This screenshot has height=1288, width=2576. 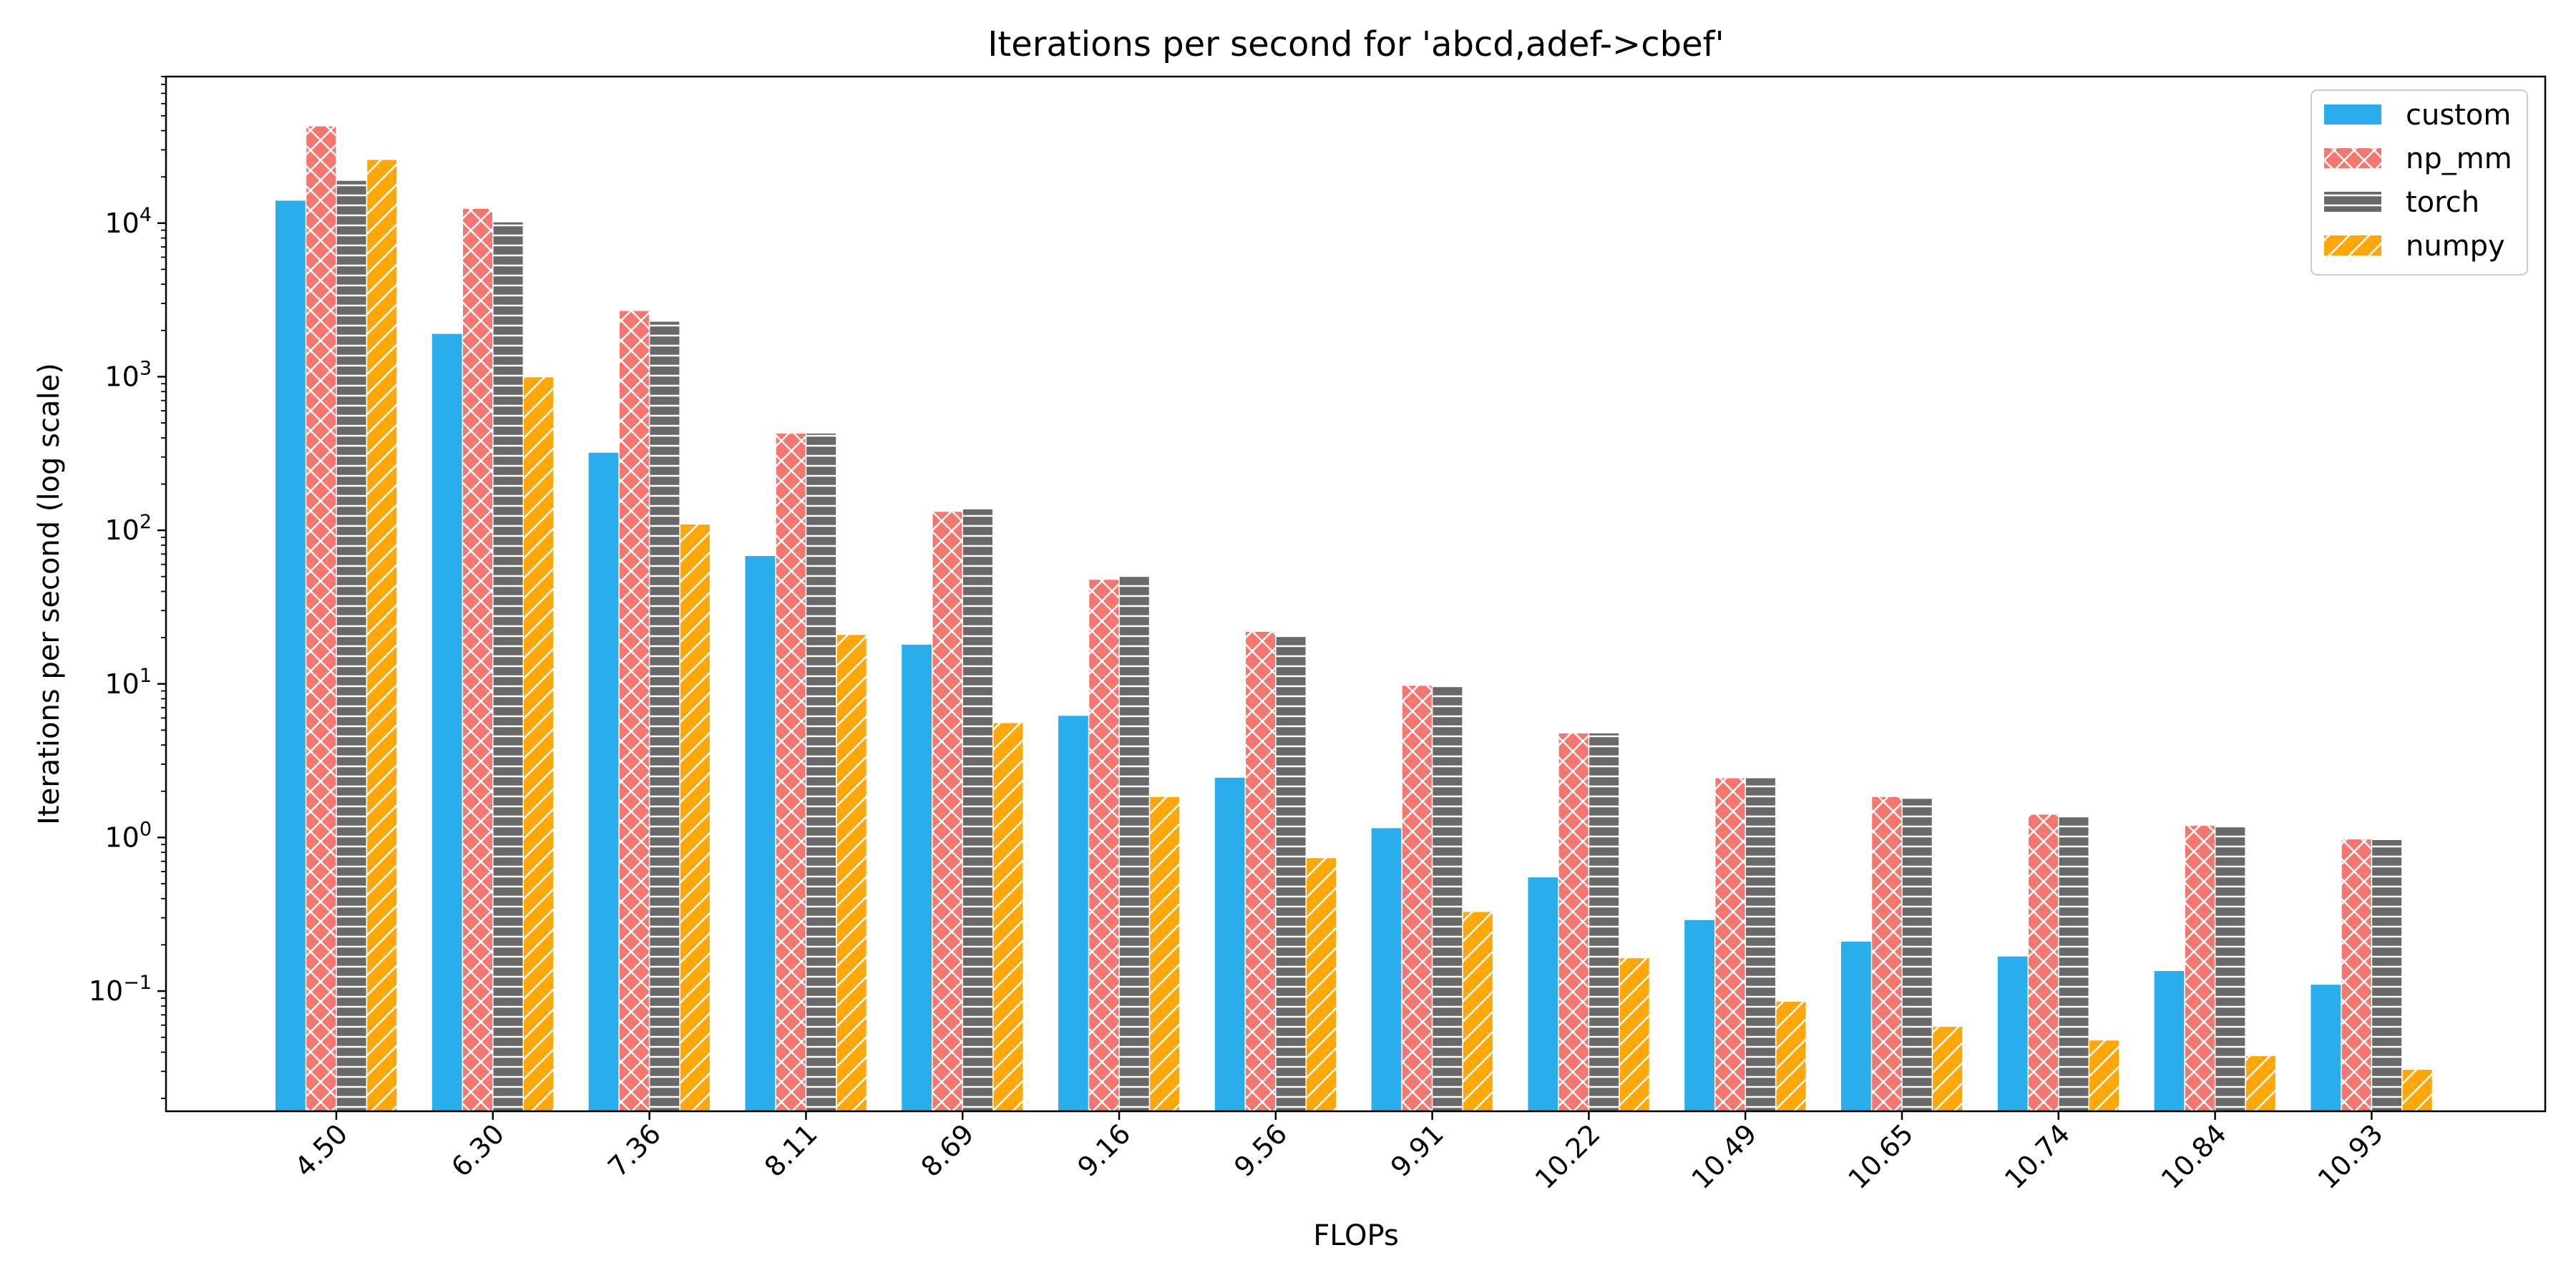 I want to click on bar-hatch-torch-10.74, so click(x=2074, y=964).